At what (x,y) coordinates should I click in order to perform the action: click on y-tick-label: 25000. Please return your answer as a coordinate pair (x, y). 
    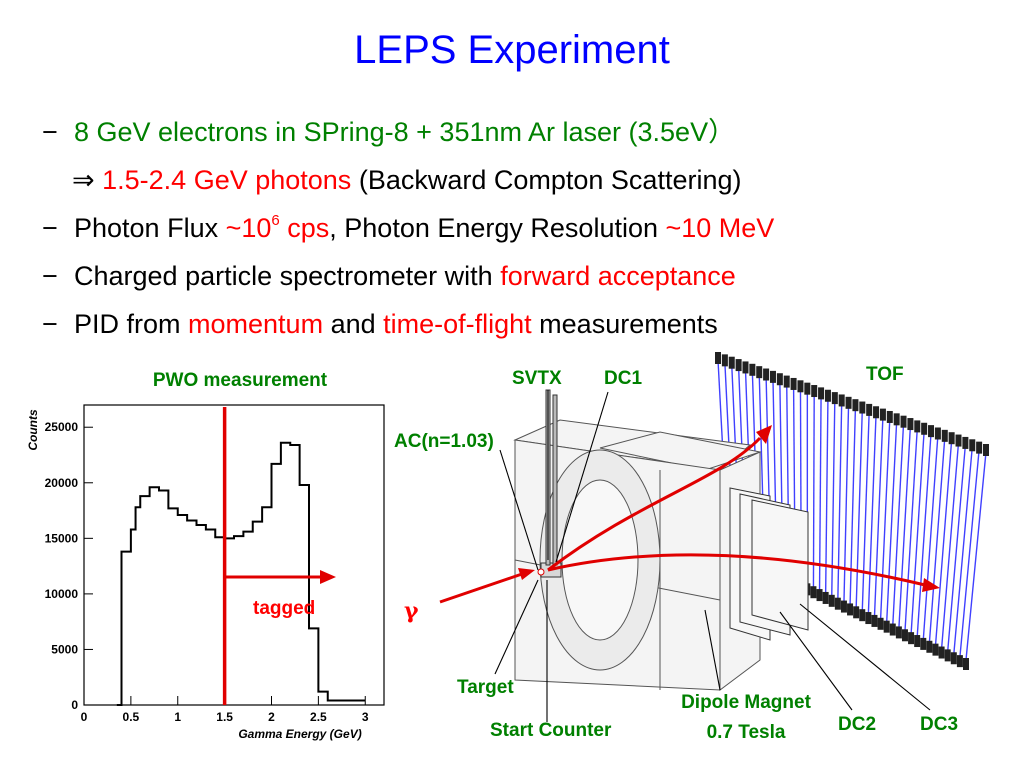
    Looking at the image, I should click on (62, 427).